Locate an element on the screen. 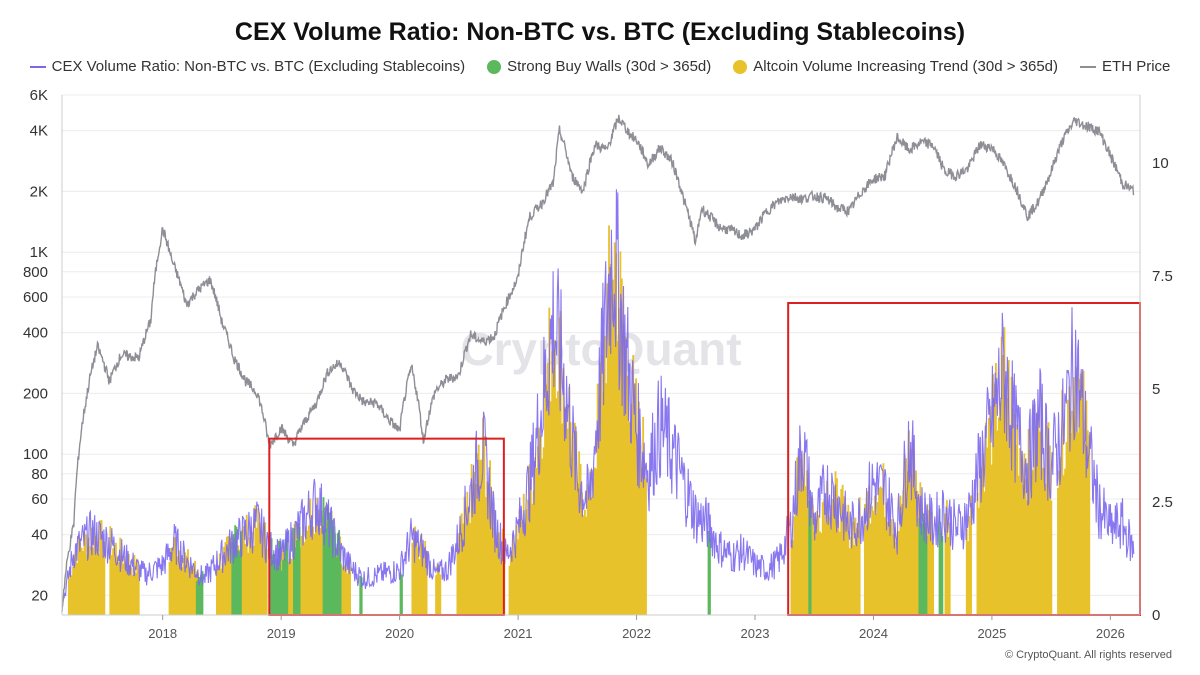 This screenshot has height=675, width=1200. legend-item-strong-buy-walls: Strong Buy Walls (30d > 365d) is located at coordinates (599, 66).